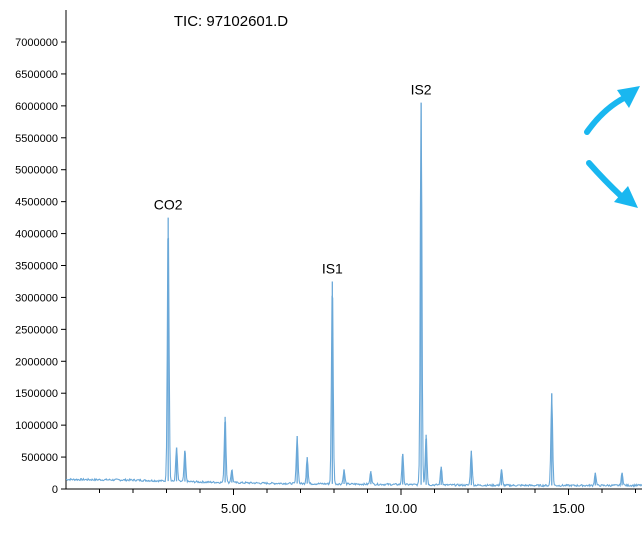 The image size is (642, 544). I want to click on peak-label-is1: IS1, so click(332, 268).